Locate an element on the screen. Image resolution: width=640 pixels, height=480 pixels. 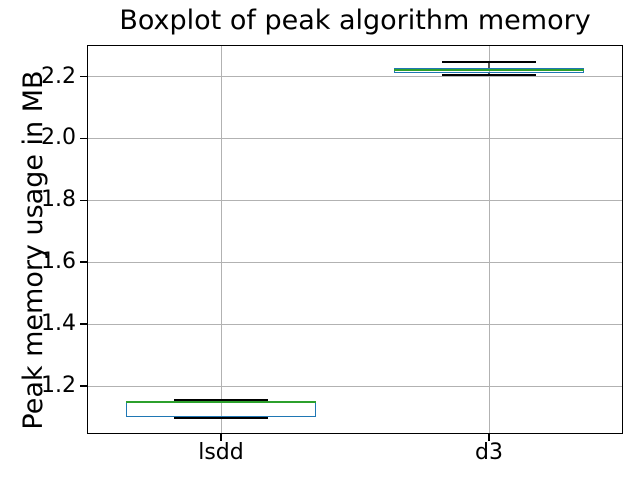
y-tick-label: 2.0 is located at coordinates (58, 138).